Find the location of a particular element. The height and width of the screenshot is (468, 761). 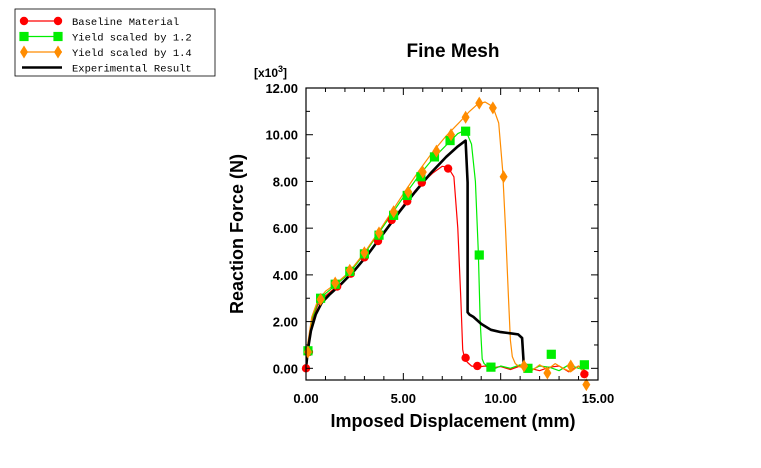

x-tick-label: 10.00 is located at coordinates (500, 398).